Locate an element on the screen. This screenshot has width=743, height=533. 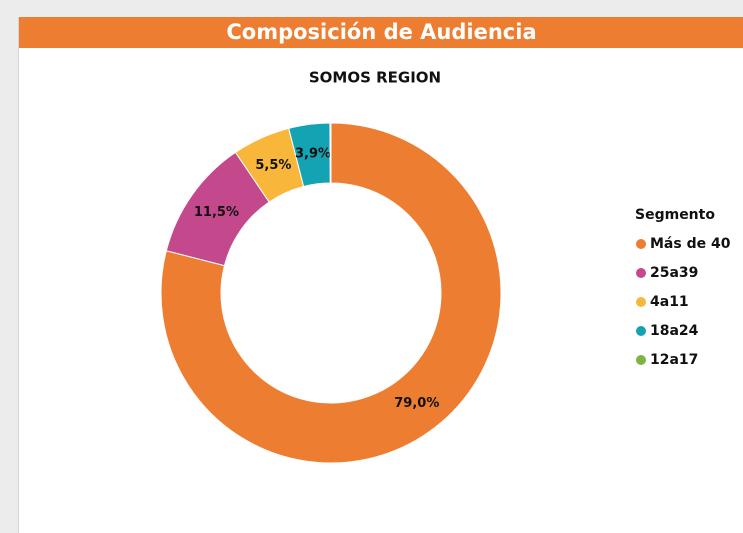
legend-title: Segmento is located at coordinates (675, 215).